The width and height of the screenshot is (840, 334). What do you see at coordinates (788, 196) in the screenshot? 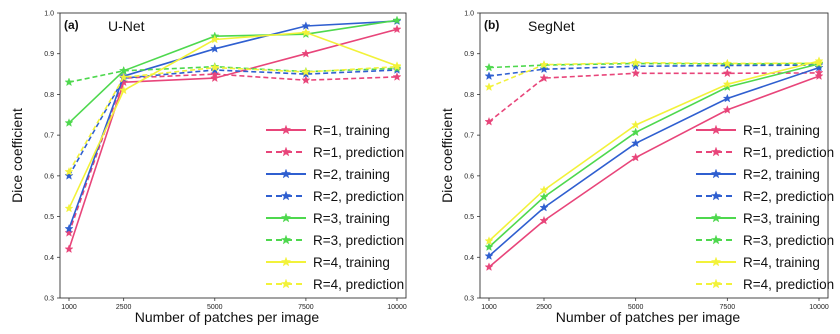
I see `legend-entry: R=2, prediction` at bounding box center [788, 196].